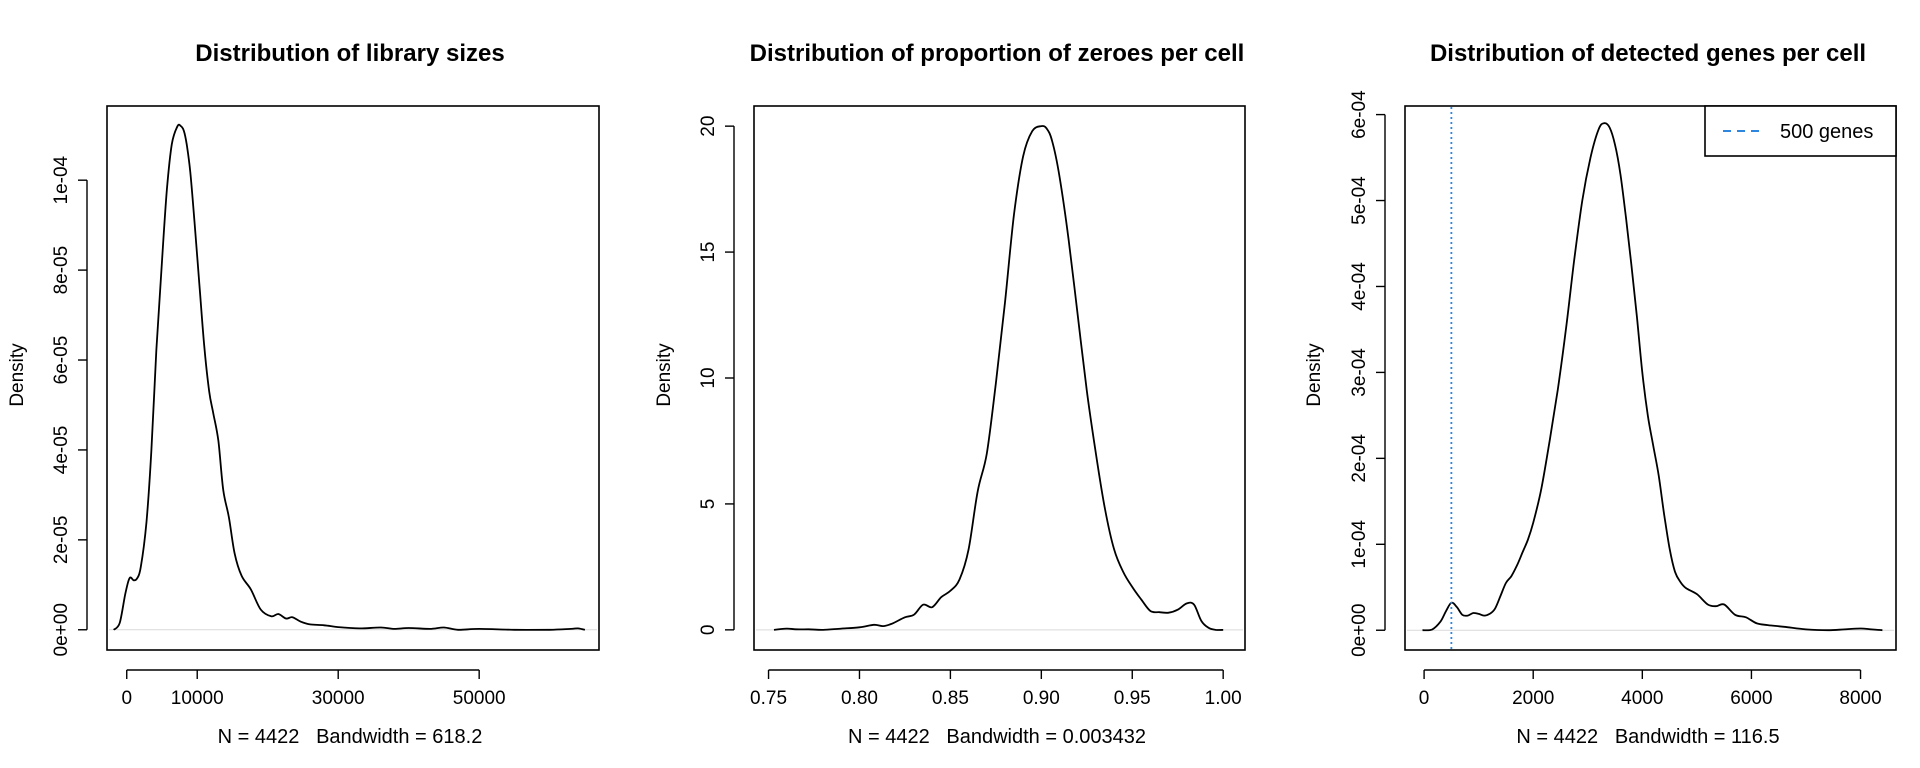 Image resolution: width=1920 pixels, height=768 pixels. Describe the element at coordinates (950, 698) in the screenshot. I see `x-tick-label: 0.85` at that location.